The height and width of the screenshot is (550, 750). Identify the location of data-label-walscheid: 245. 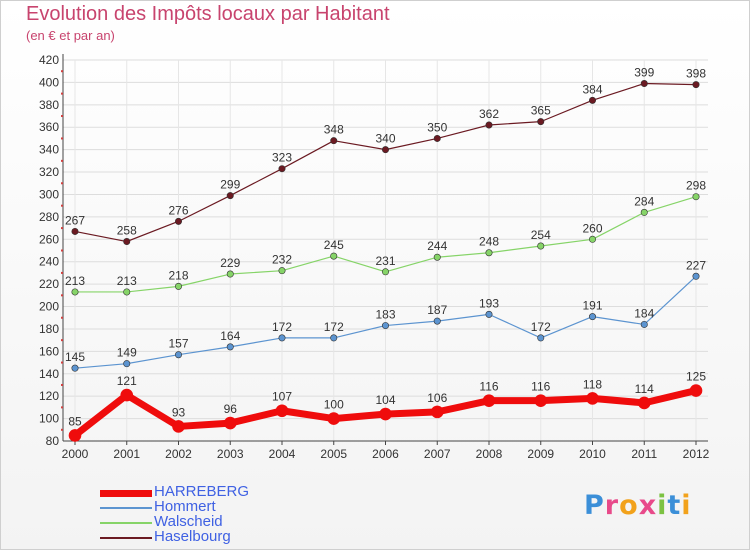
(334, 245).